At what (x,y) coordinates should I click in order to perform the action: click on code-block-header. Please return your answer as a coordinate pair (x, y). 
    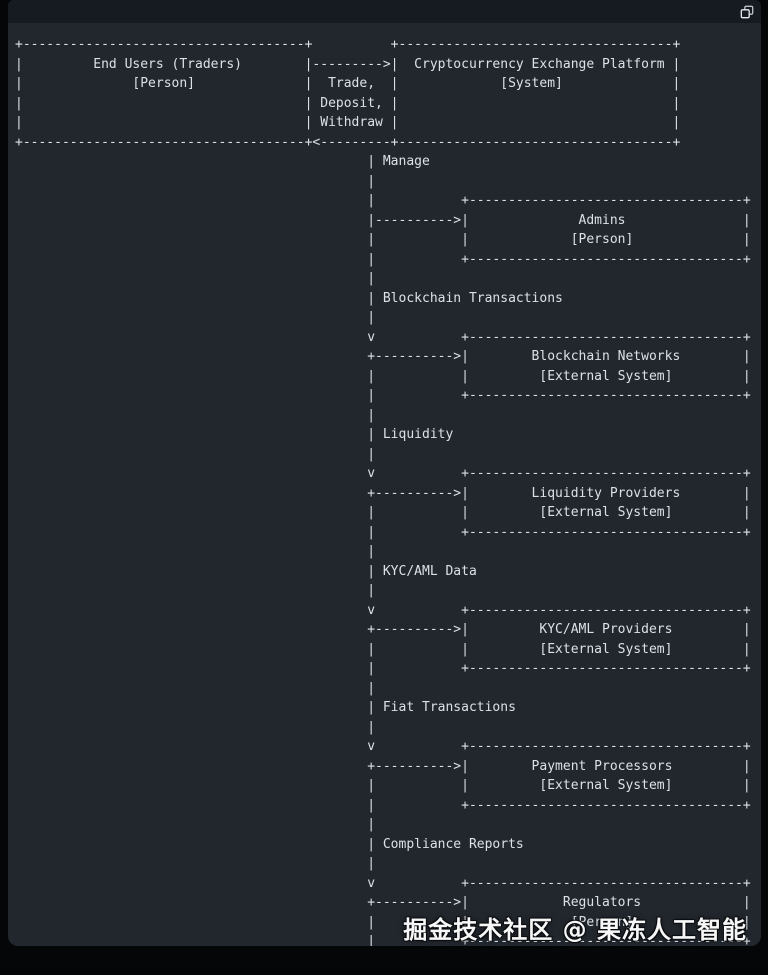
    Looking at the image, I should click on (384, 11).